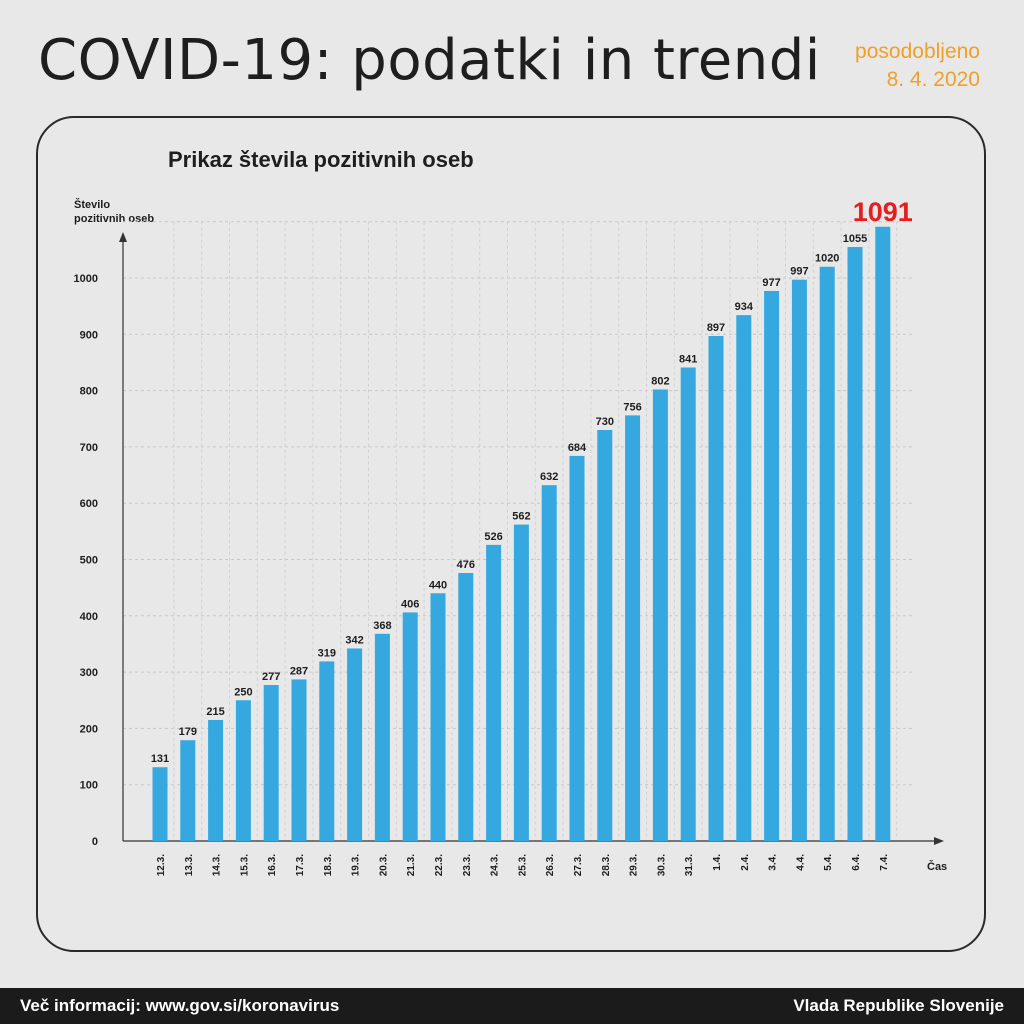 Image resolution: width=1024 pixels, height=1024 pixels. Describe the element at coordinates (356, 865) in the screenshot. I see `x-tick-label: 19.3.` at that location.